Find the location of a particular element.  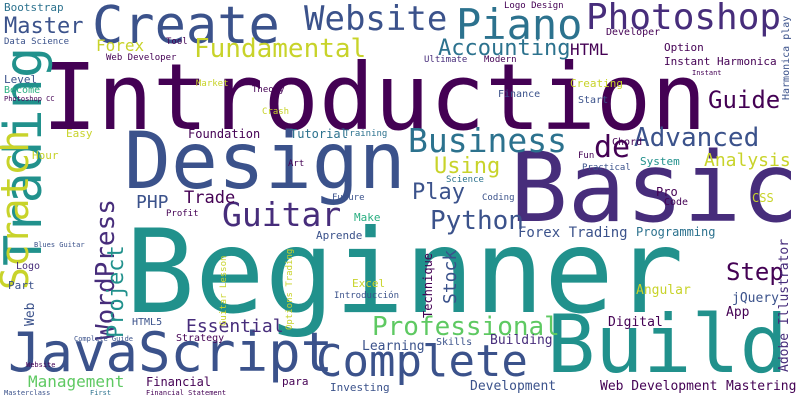

word-excel: Excel is located at coordinates (369, 283).